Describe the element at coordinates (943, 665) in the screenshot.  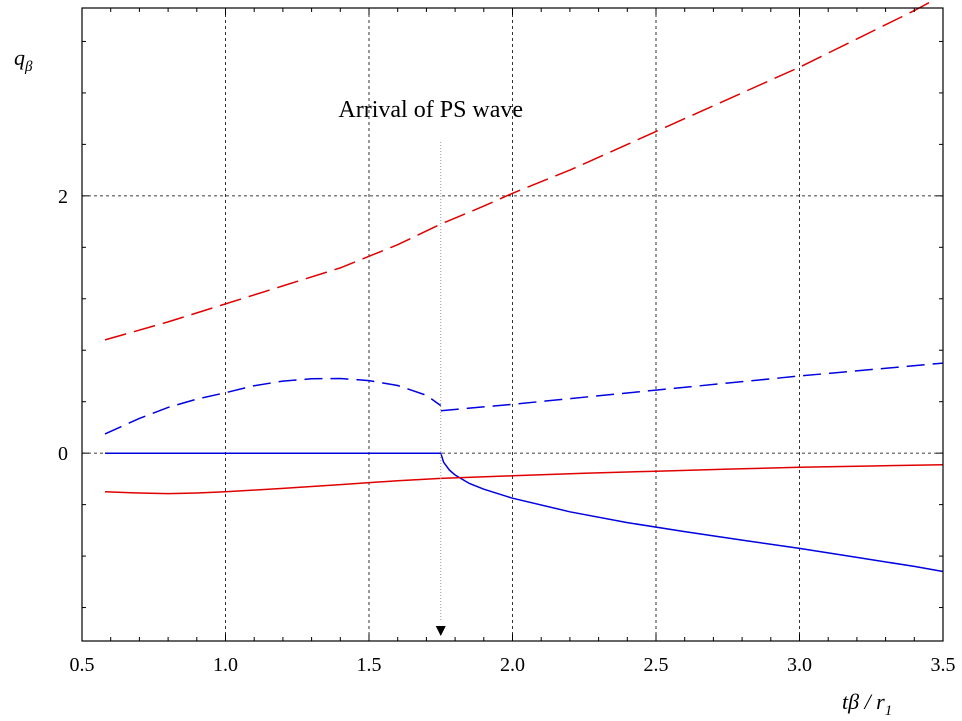
I see `x-tick-label: 3.5` at that location.